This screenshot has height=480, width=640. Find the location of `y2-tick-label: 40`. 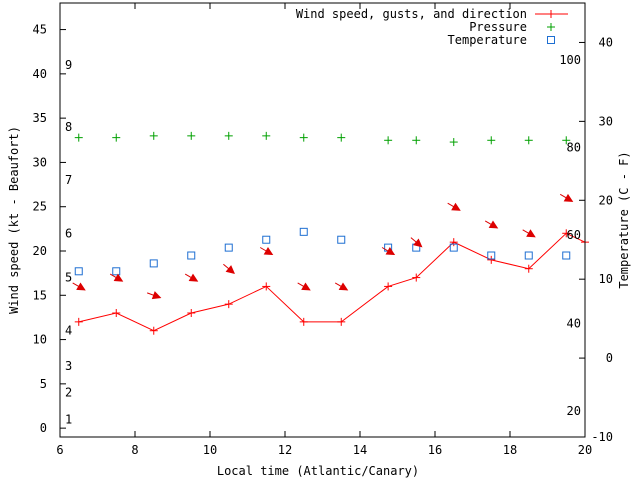

y2-tick-label: 40 is located at coordinates (606, 42).